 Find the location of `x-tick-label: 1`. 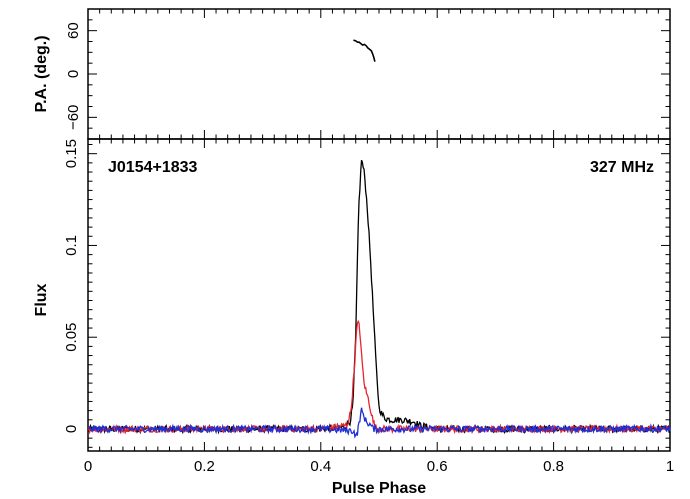

x-tick-label: 1 is located at coordinates (670, 466).